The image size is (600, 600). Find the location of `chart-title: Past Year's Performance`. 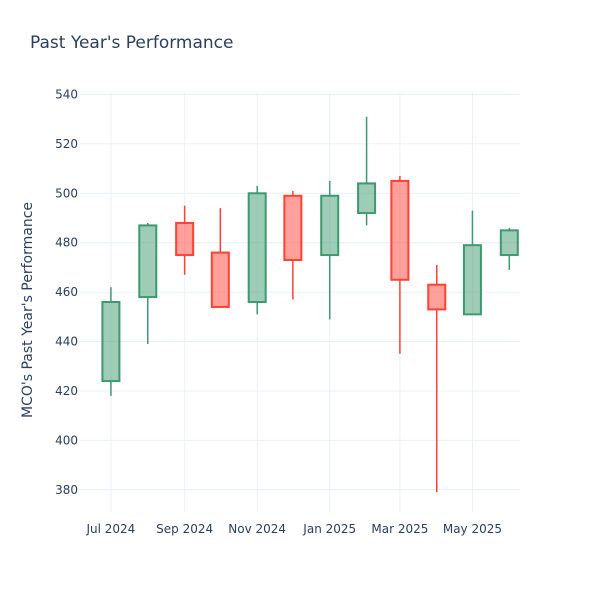

chart-title: Past Year's Performance is located at coordinates (132, 43).